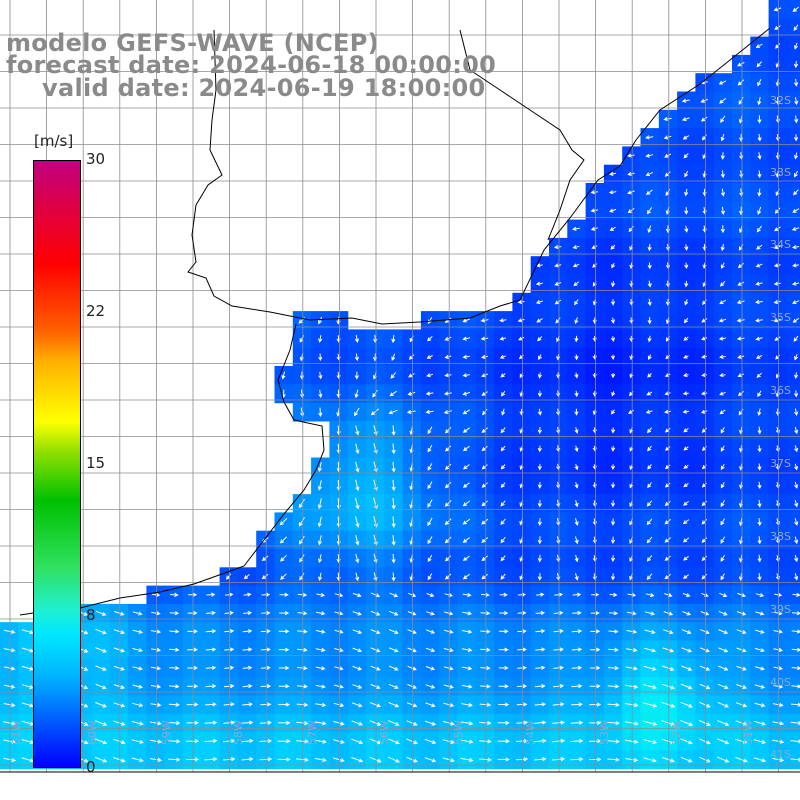  I want to click on lon-label: 58W, so click(238, 732).